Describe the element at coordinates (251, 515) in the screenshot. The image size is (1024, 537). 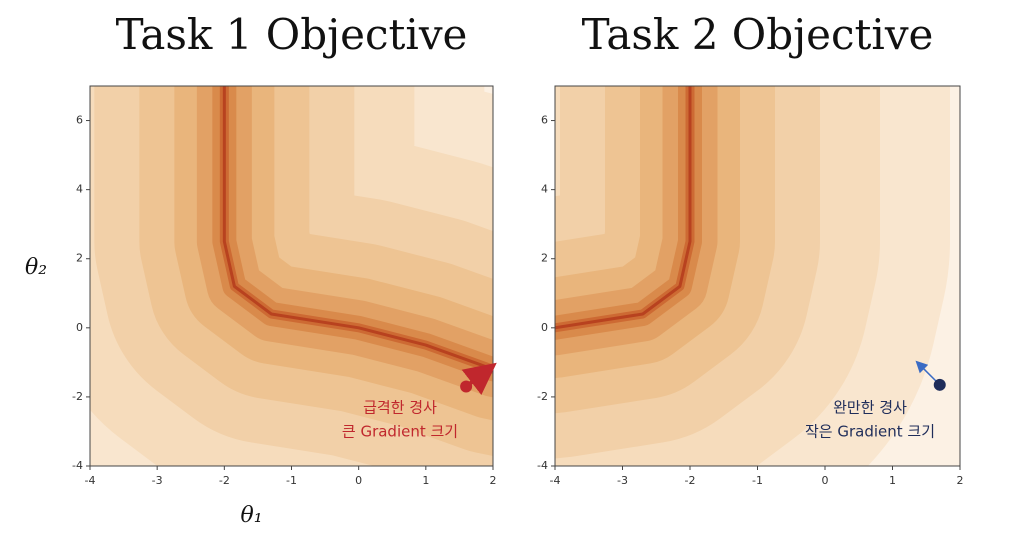
I see `x-axis-label: θ₁` at that location.